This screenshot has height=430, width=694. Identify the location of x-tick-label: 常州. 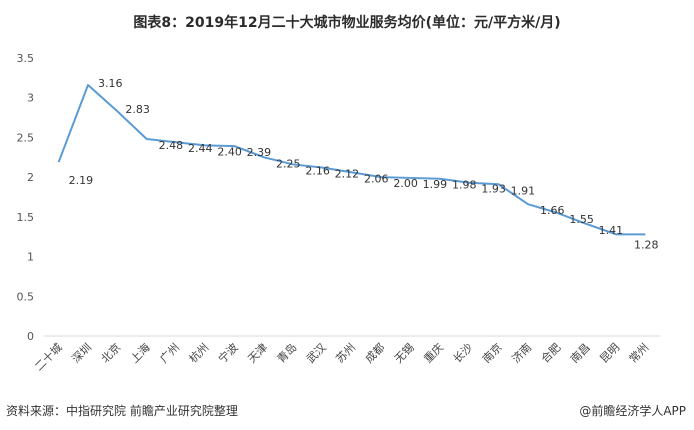
(639, 353).